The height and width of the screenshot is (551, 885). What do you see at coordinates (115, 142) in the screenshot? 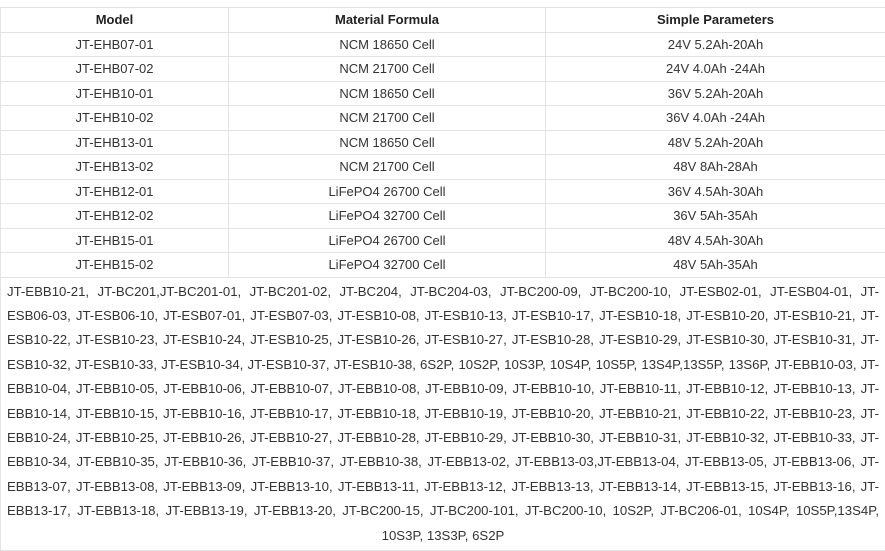
I see `table-cell: JT-EHB13-01` at bounding box center [115, 142].